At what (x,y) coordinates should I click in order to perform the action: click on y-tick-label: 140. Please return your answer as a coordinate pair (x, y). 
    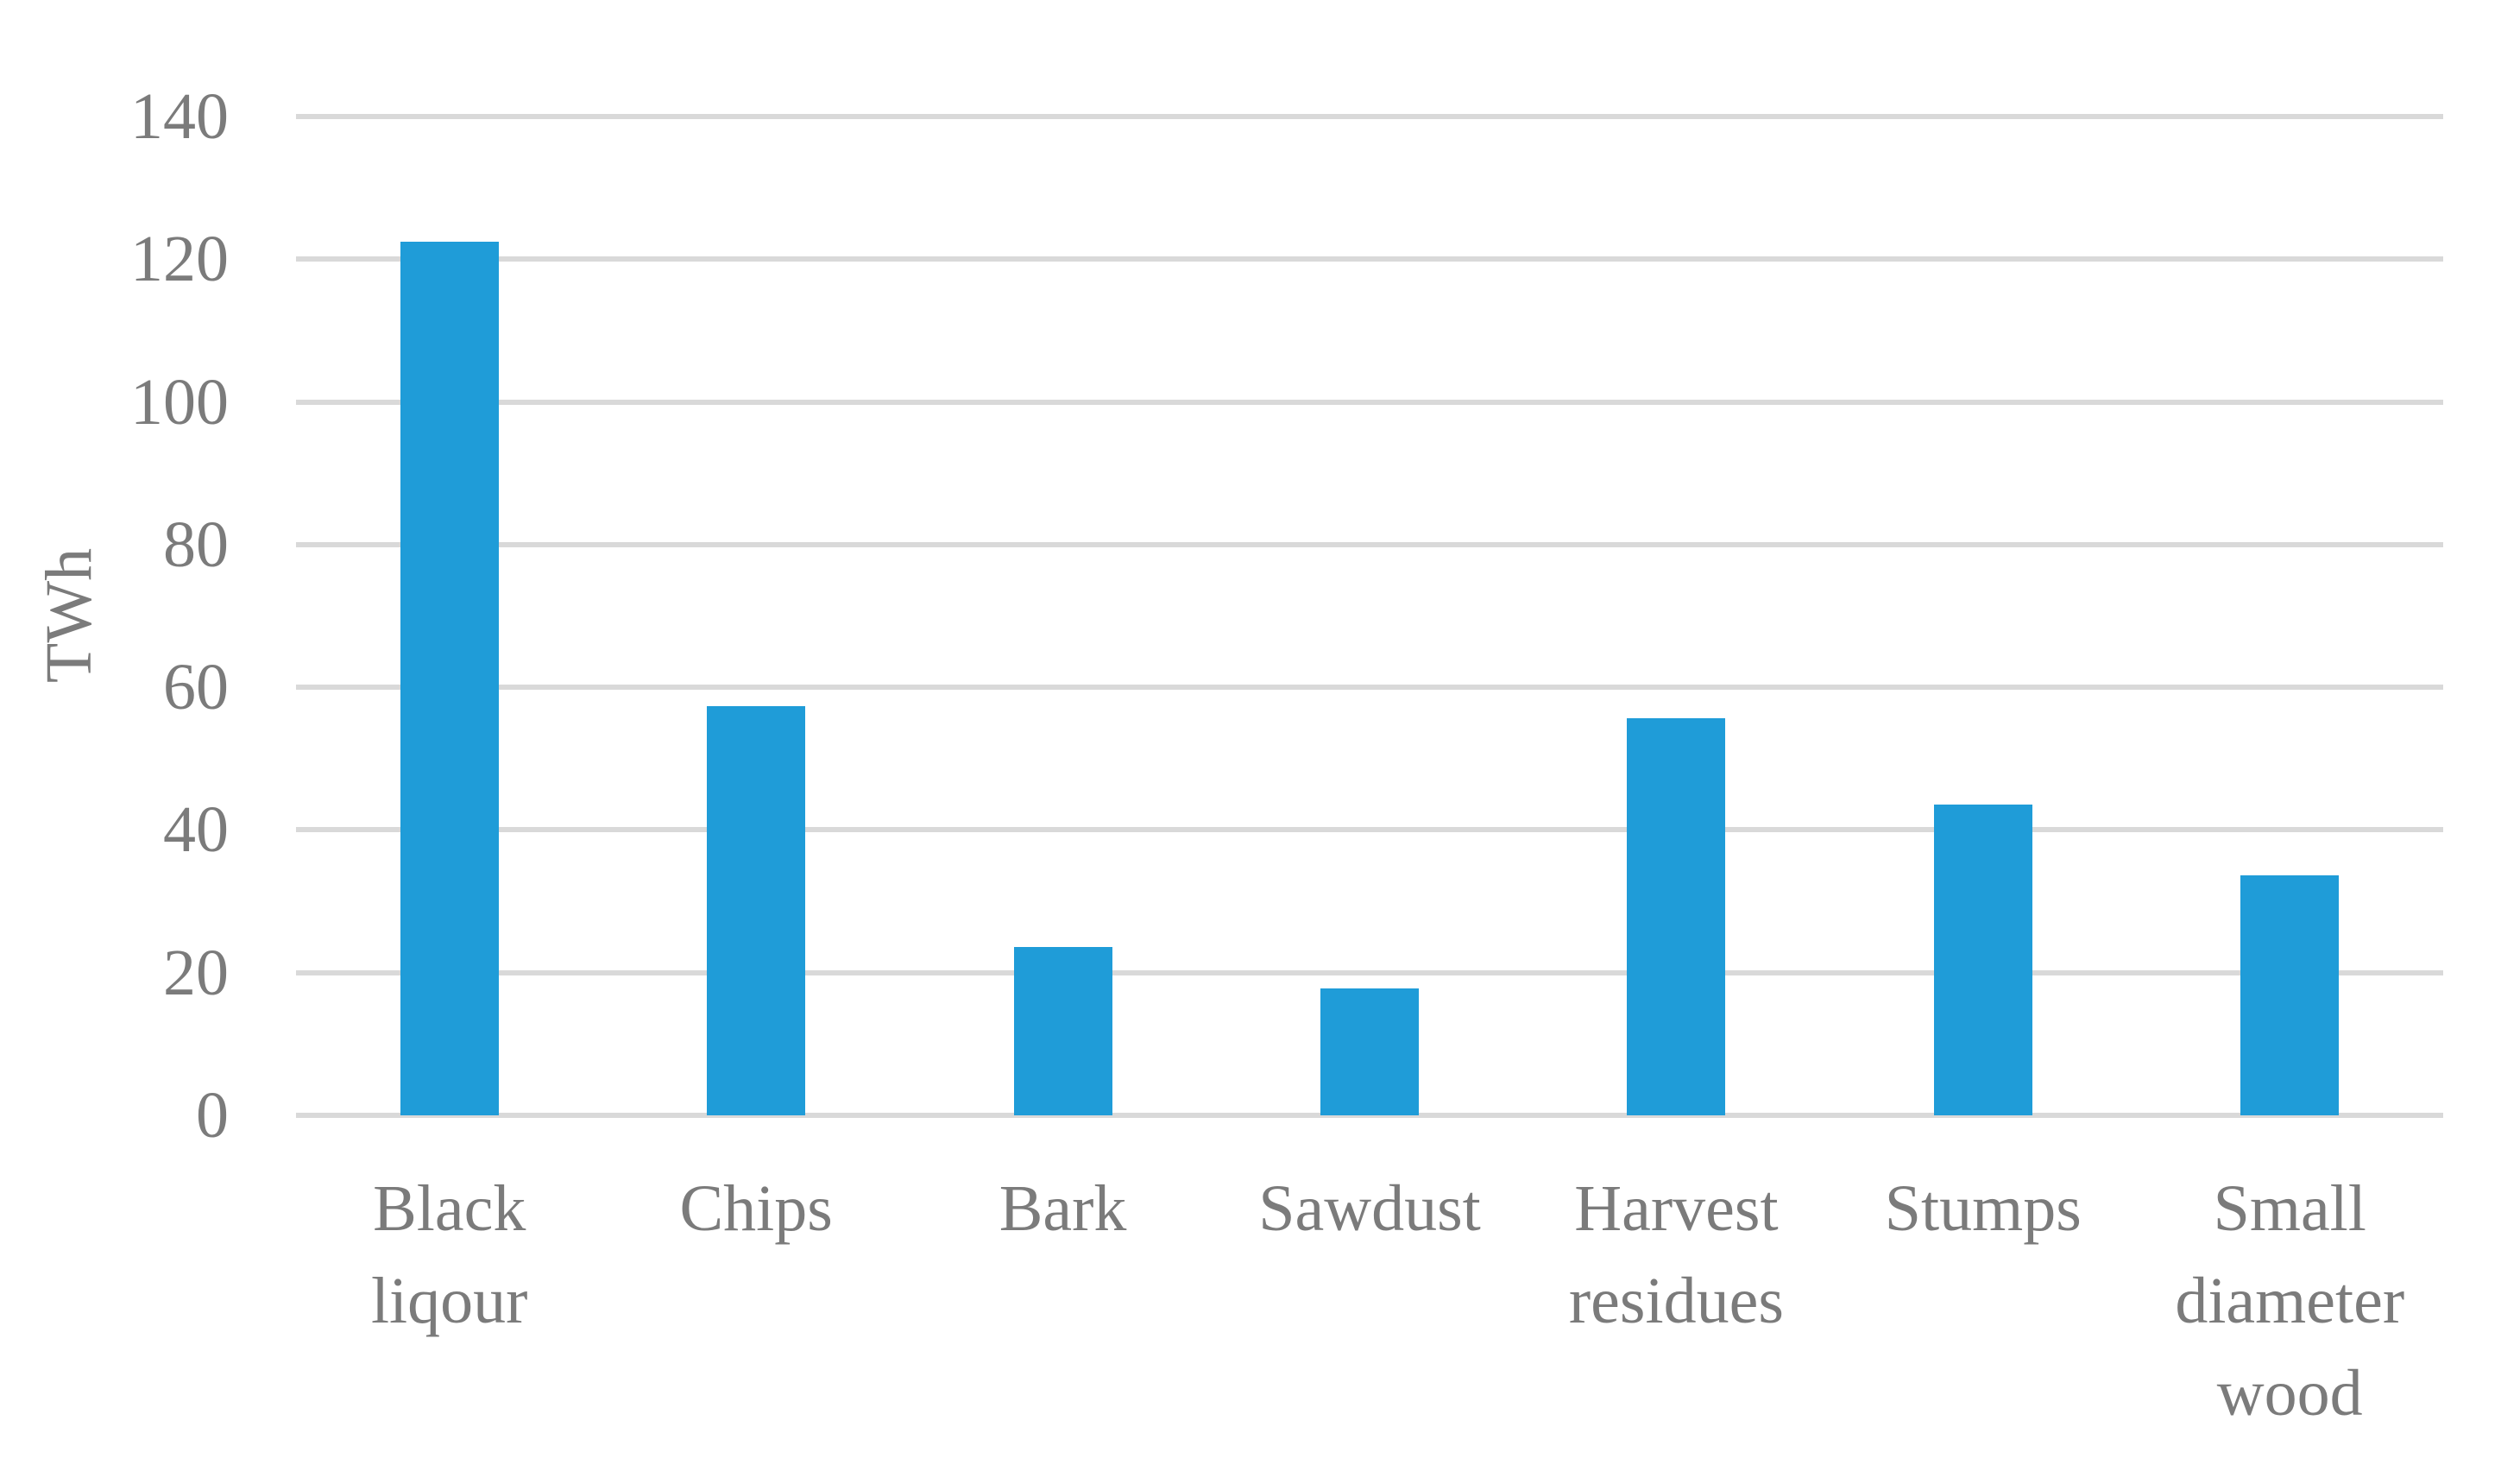
    Looking at the image, I should click on (180, 116).